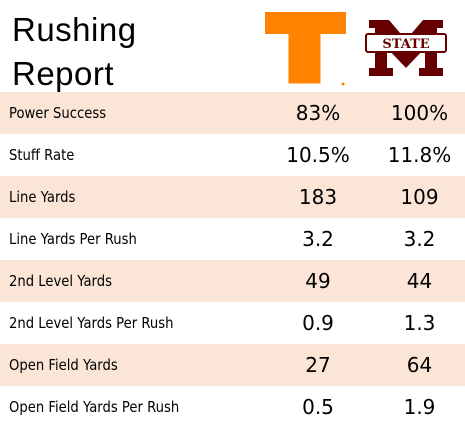  Describe the element at coordinates (63, 365) in the screenshot. I see `stat-label-text: Open Field Yards` at that location.